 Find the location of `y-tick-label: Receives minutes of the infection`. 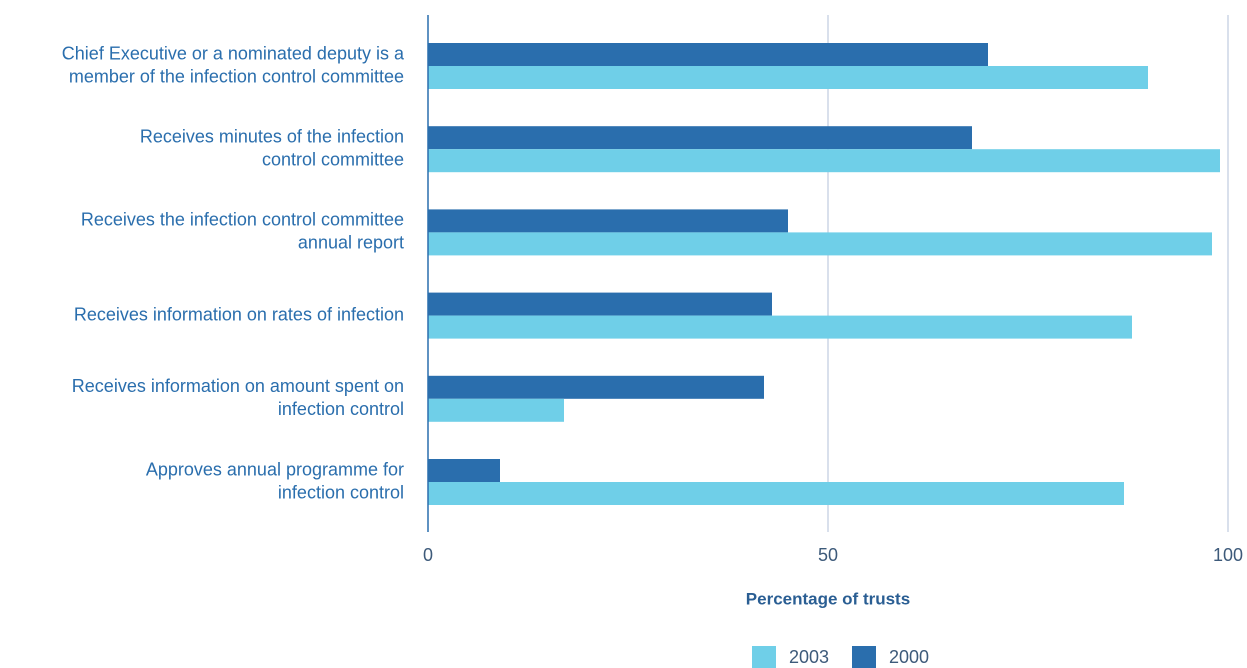

y-tick-label: Receives minutes of the infection is located at coordinates (272, 136).